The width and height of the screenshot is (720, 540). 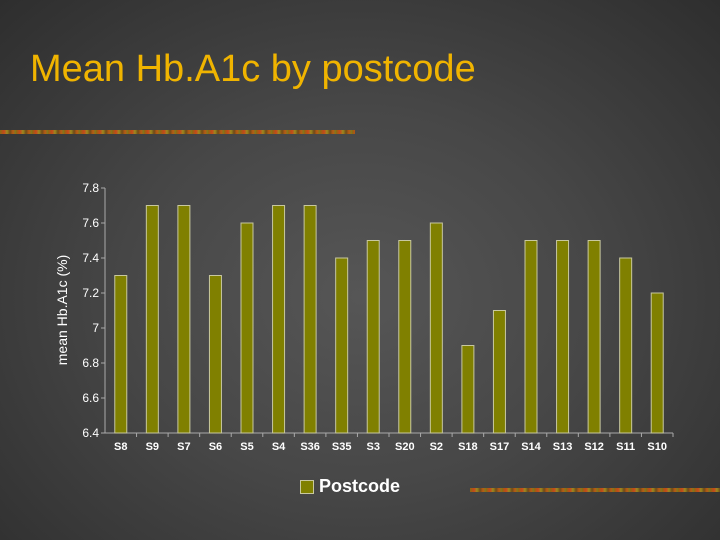 I want to click on x-tick-label-S8: S8, so click(x=120, y=447).